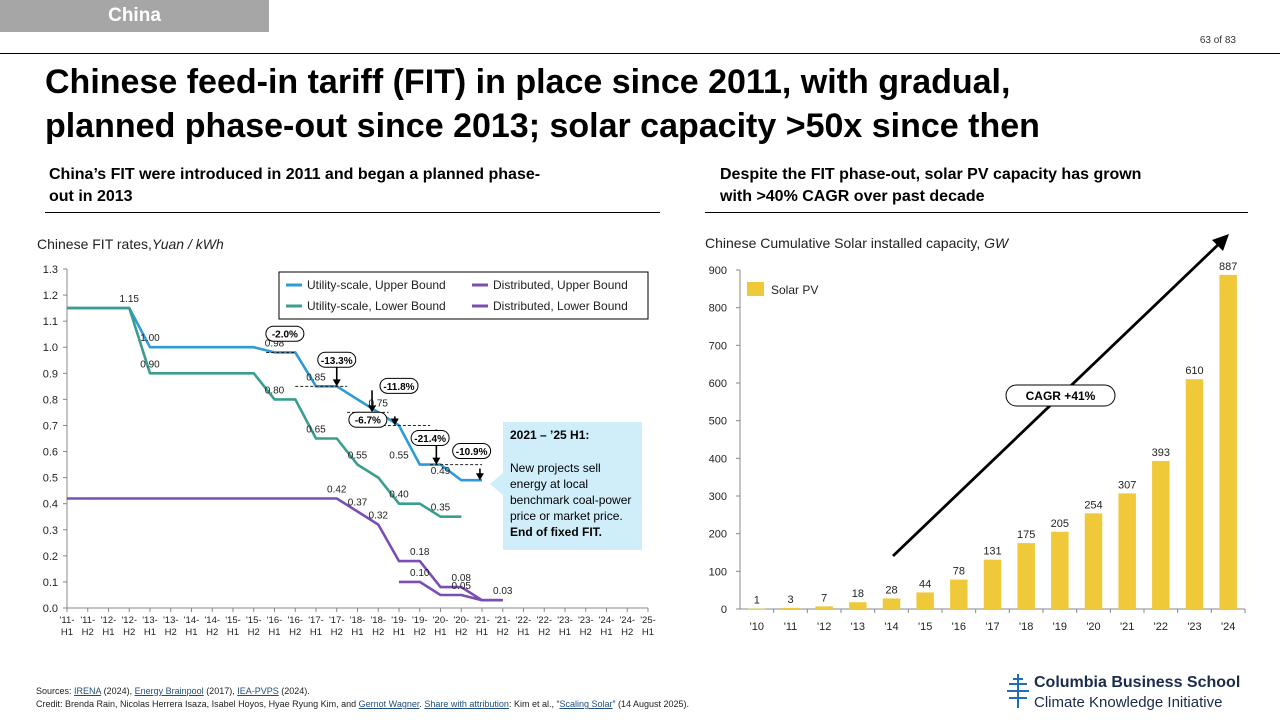 The image size is (1280, 720). What do you see at coordinates (129, 620) in the screenshot?
I see `fit-x-tick-label: '12-` at bounding box center [129, 620].